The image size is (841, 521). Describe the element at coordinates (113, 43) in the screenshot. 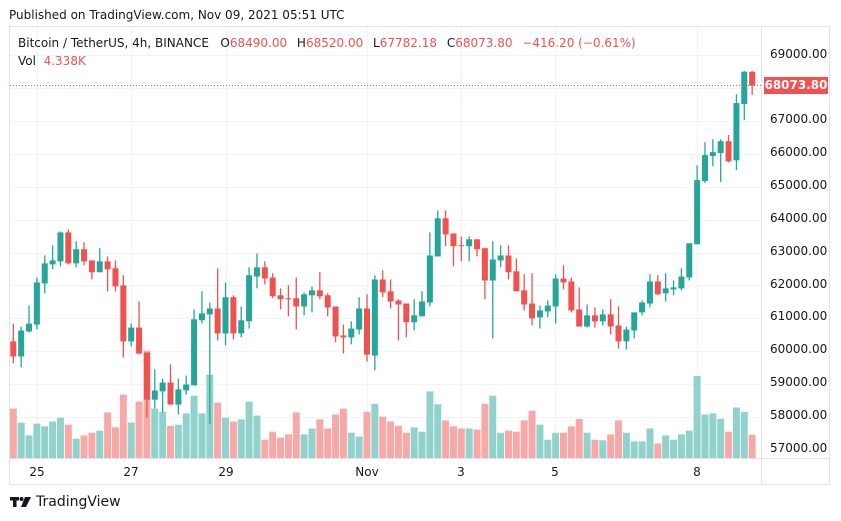

I see `symbol-title: Bitcoin / TetherUS, 4h, BINANCE` at that location.